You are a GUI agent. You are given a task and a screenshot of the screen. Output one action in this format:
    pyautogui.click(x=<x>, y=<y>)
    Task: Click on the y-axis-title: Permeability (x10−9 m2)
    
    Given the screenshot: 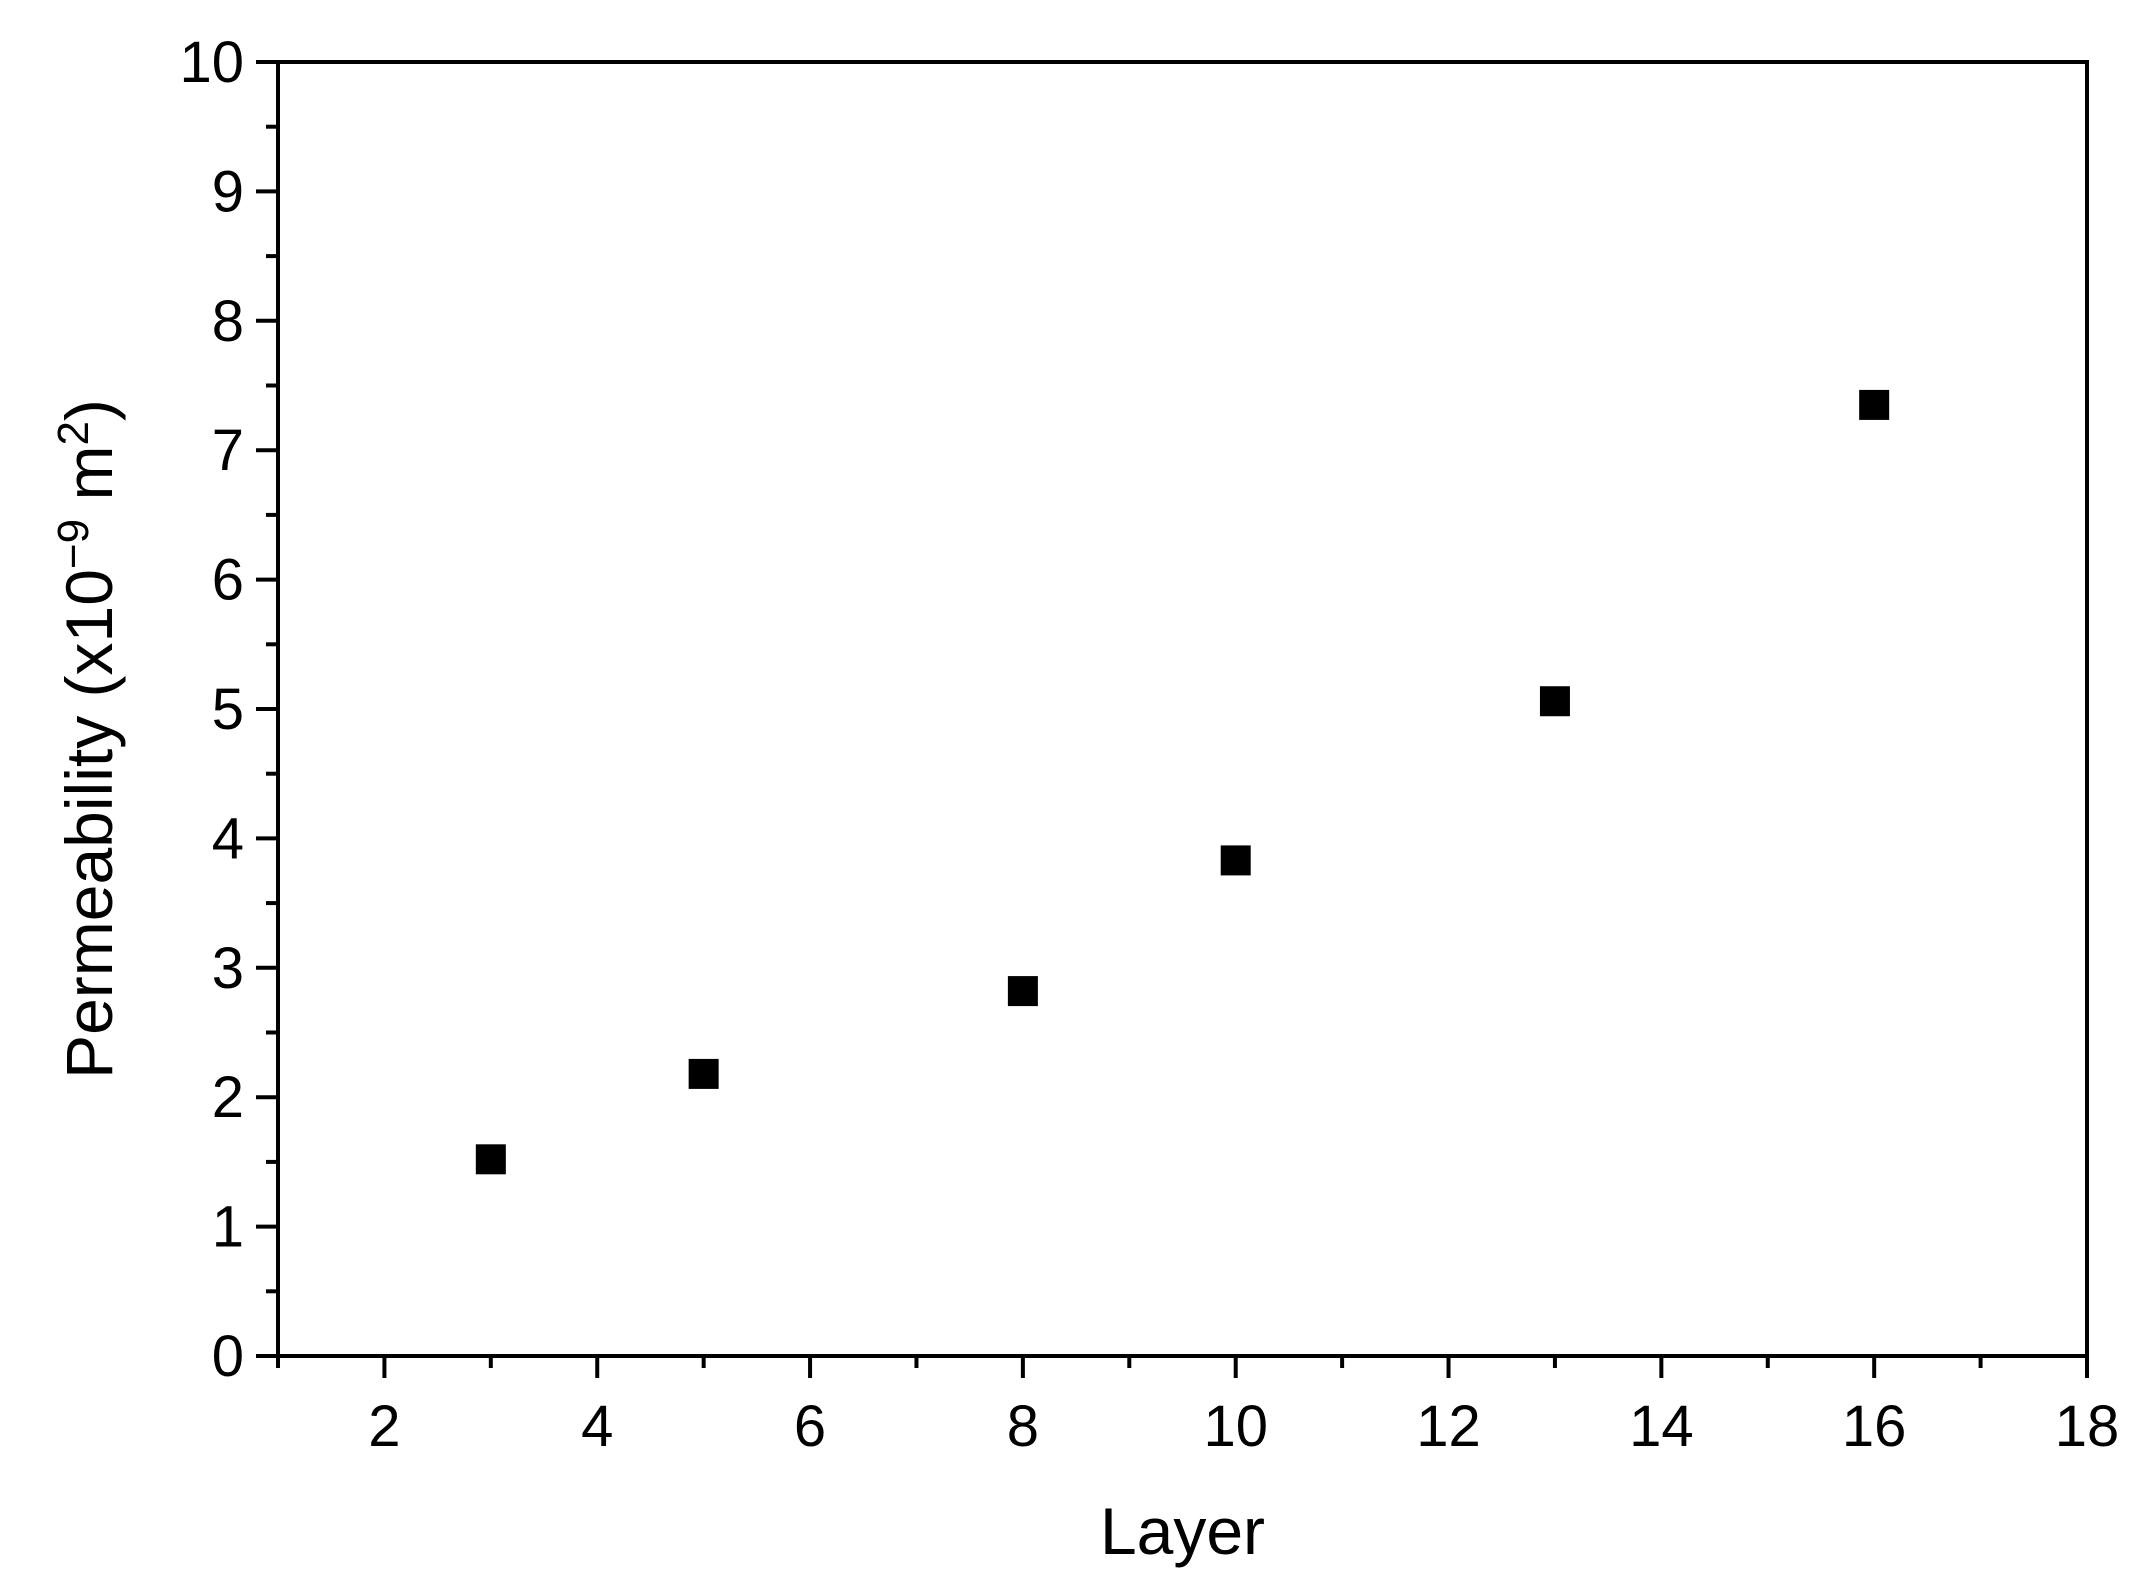 What is the action you would take?
    pyautogui.click(x=88, y=739)
    